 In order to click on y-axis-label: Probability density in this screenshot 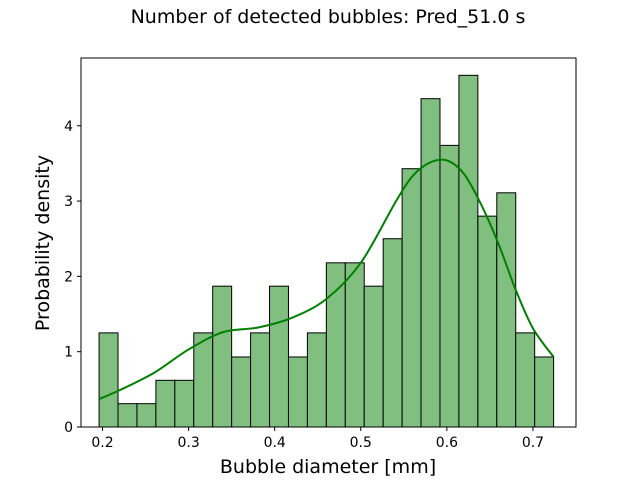, I will do `click(43, 243)`.